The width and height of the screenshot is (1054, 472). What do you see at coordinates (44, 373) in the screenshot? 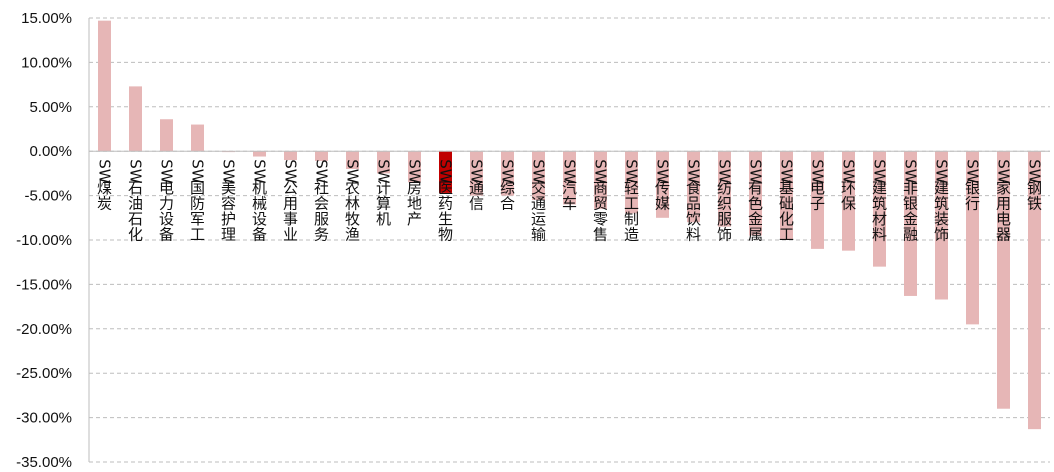
I see `y-tick-label: -25.00%` at bounding box center [44, 373].